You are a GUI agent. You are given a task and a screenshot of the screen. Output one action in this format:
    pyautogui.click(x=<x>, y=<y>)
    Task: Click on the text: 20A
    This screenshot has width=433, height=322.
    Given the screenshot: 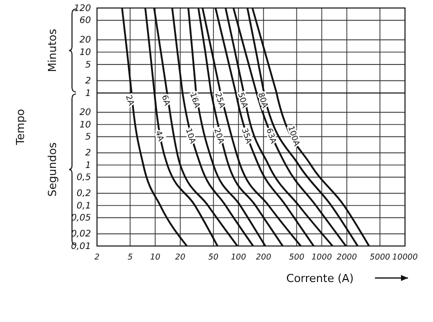 What is the action you would take?
    pyautogui.click(x=219, y=136)
    